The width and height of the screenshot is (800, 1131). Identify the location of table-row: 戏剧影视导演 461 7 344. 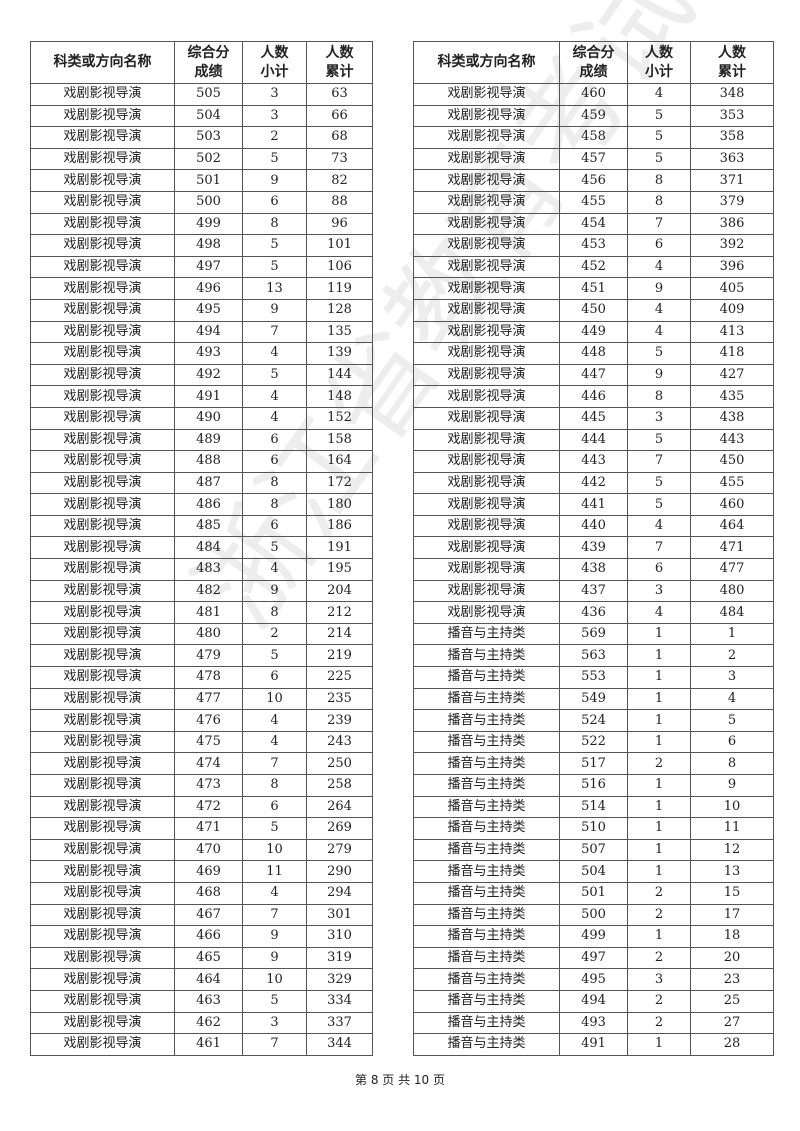
(201, 1044).